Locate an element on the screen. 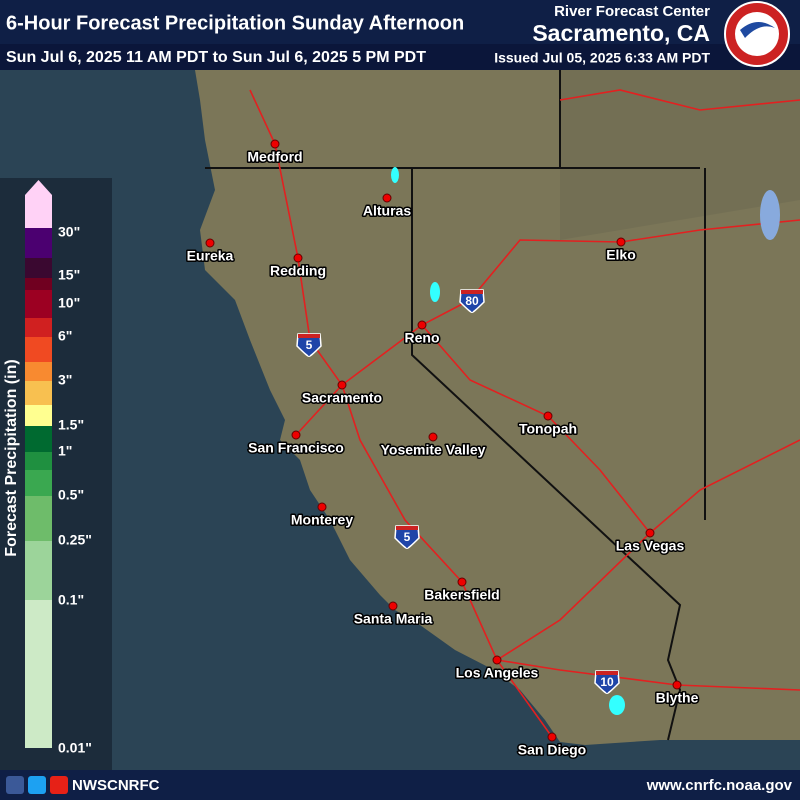 The image size is (800, 805). website-url: www.cnrfc.noaa.gov is located at coordinates (719, 785).